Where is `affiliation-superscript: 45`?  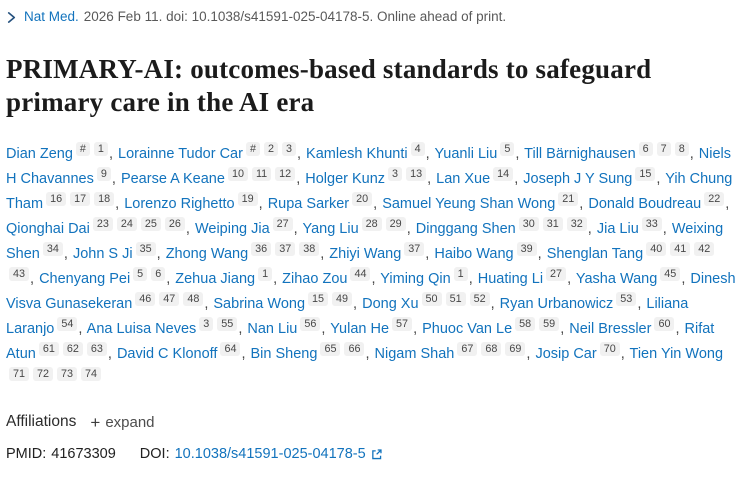 affiliation-superscript: 45 is located at coordinates (670, 274).